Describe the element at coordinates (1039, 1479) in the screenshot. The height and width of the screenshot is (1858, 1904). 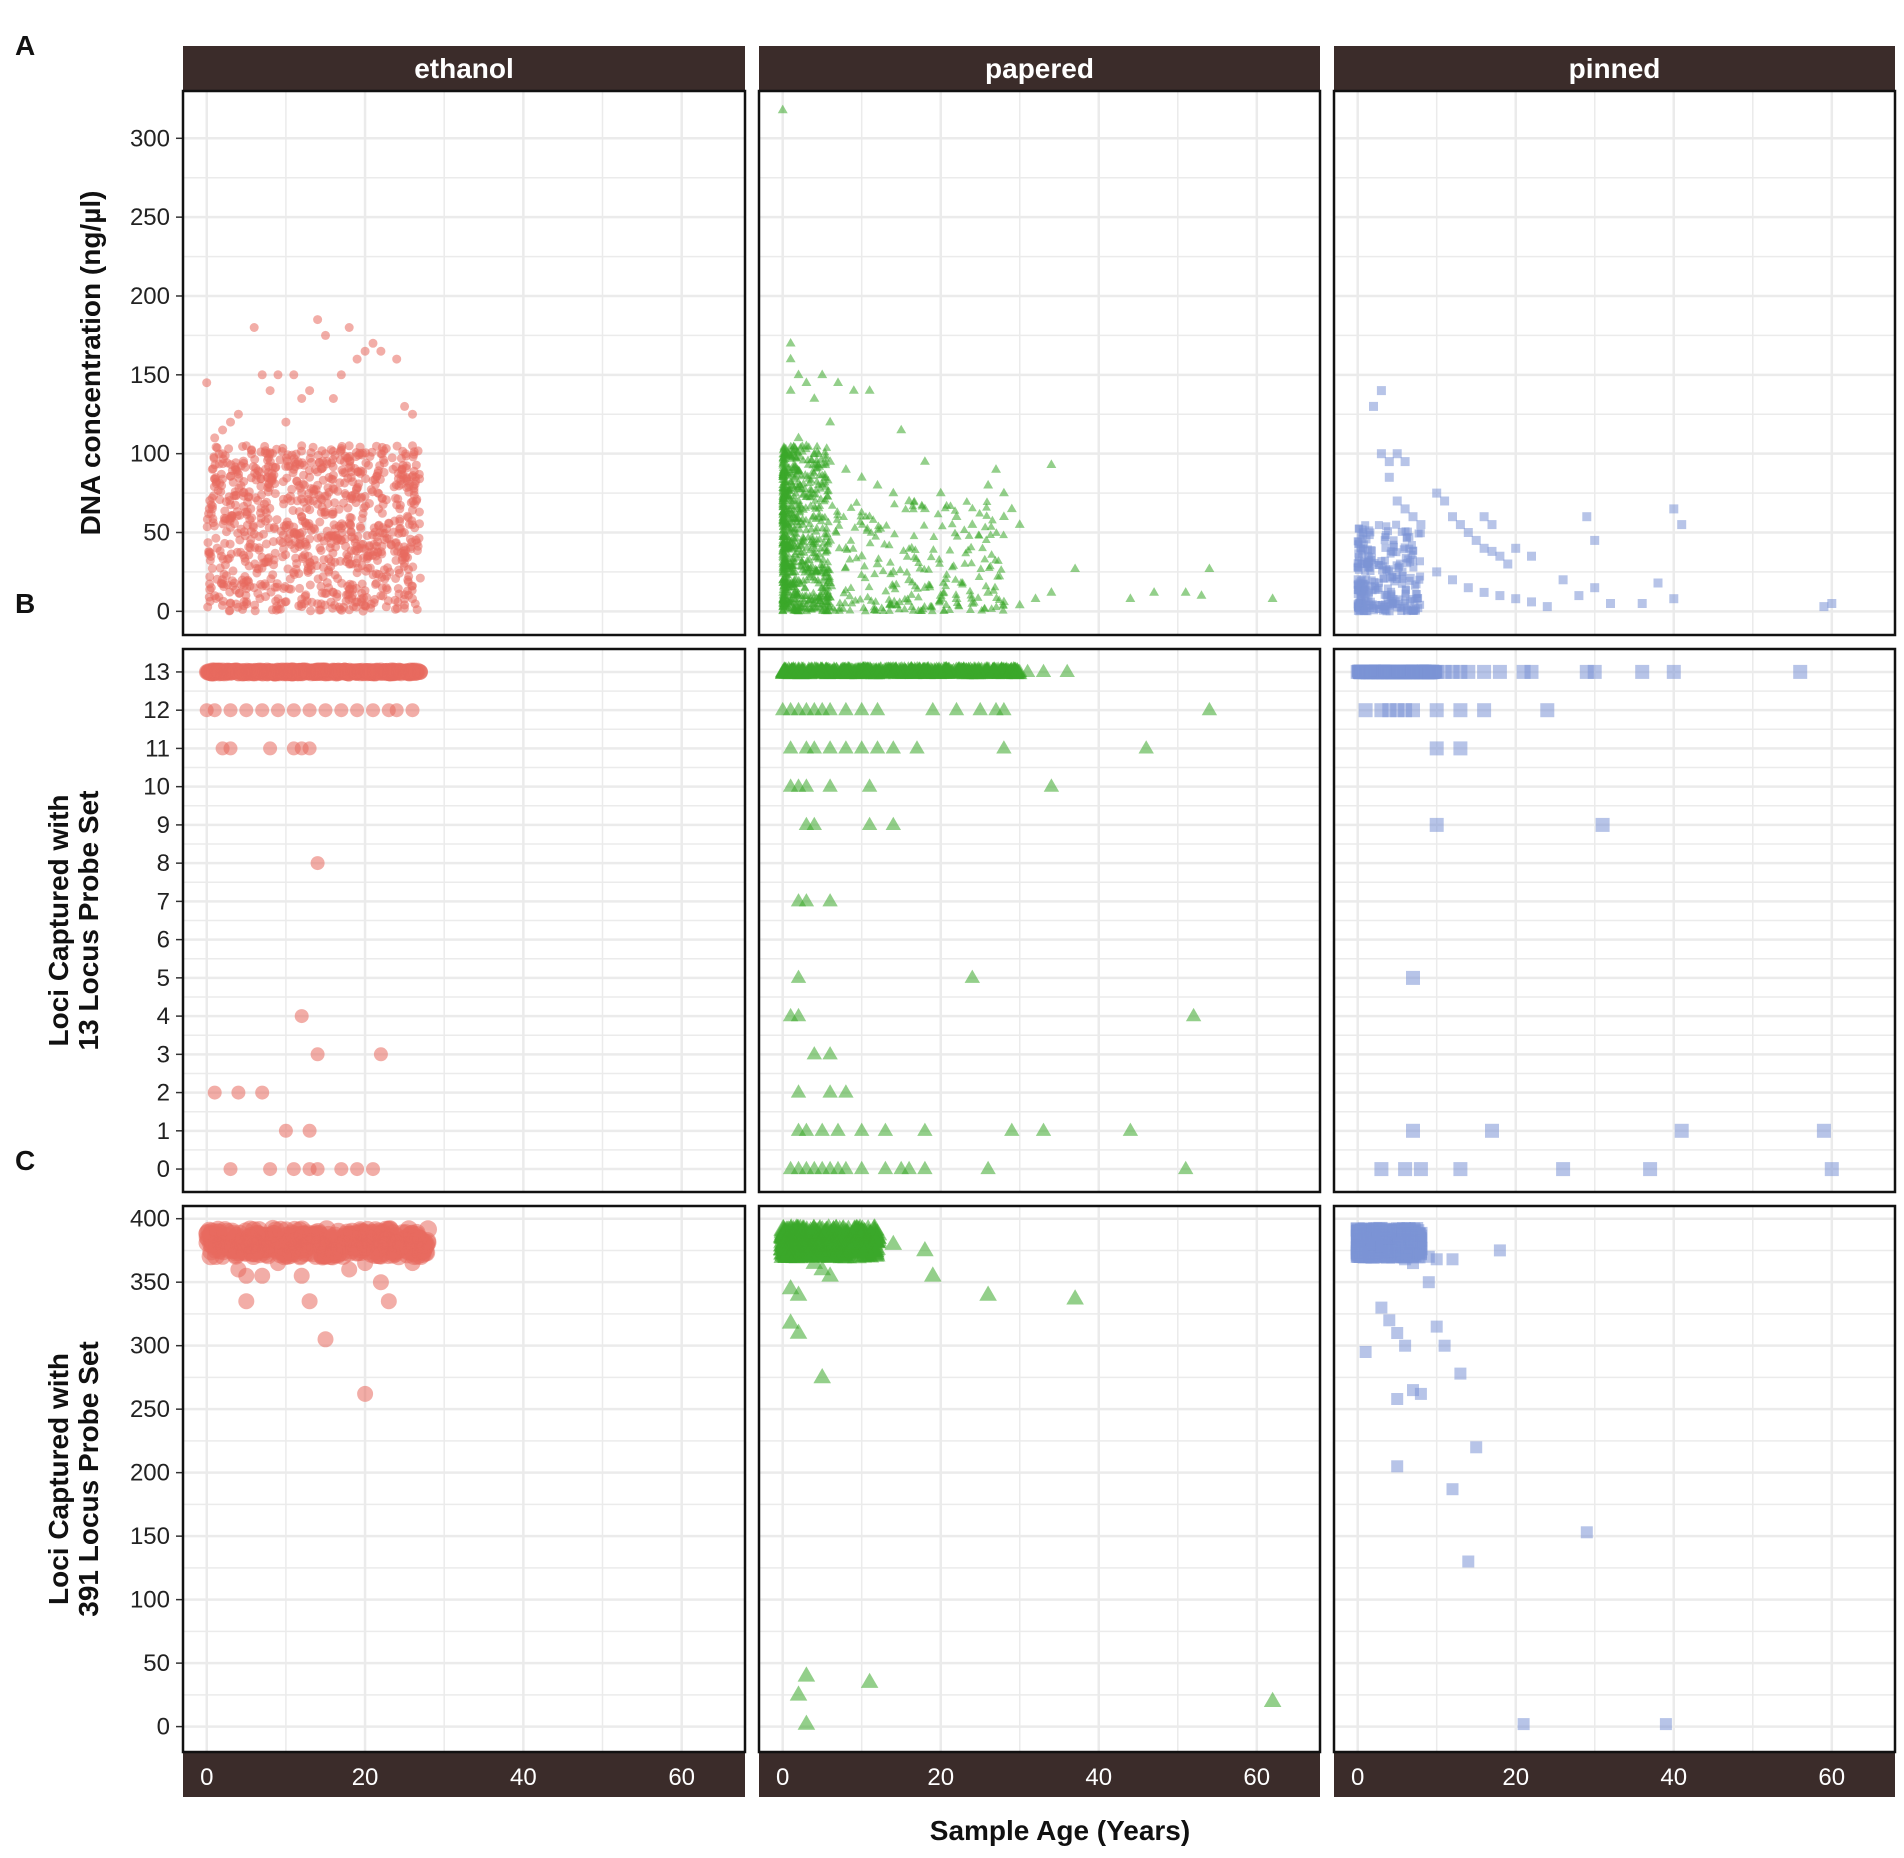
I see `gridlines` at that location.